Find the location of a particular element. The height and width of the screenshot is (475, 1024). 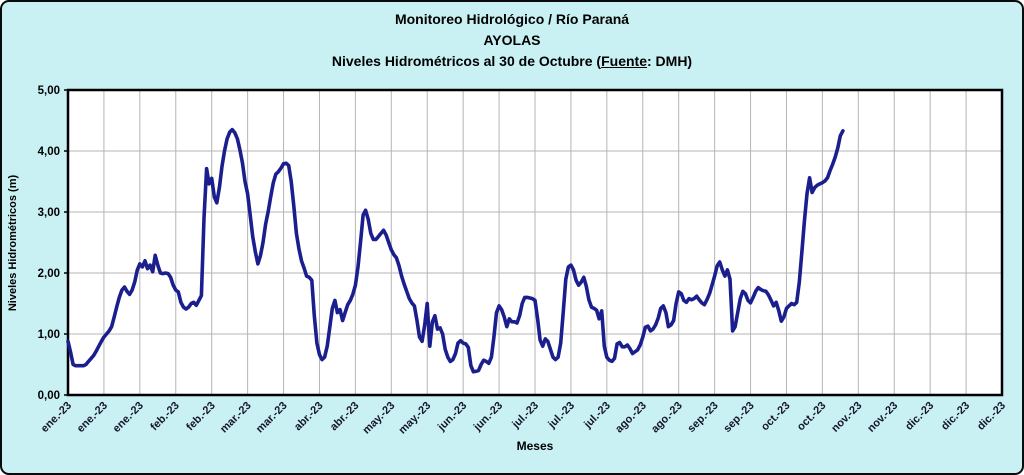

y-axis-title: Niveles Hidrométricos (m) is located at coordinates (13, 243).